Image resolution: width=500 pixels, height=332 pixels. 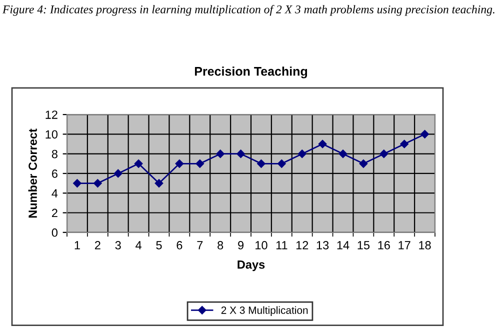 I want to click on y-tick-label: 4, so click(x=55, y=193).